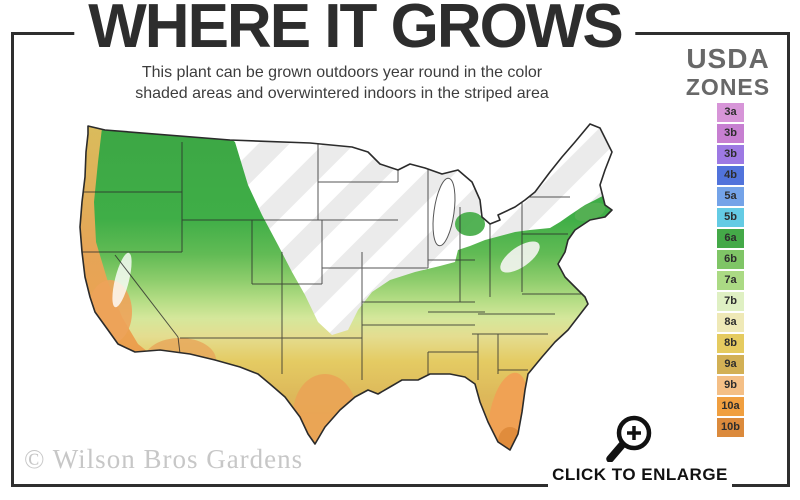 The width and height of the screenshot is (800, 500). Describe the element at coordinates (730, 217) in the screenshot. I see `zone-swatch-5b: 5b` at that location.